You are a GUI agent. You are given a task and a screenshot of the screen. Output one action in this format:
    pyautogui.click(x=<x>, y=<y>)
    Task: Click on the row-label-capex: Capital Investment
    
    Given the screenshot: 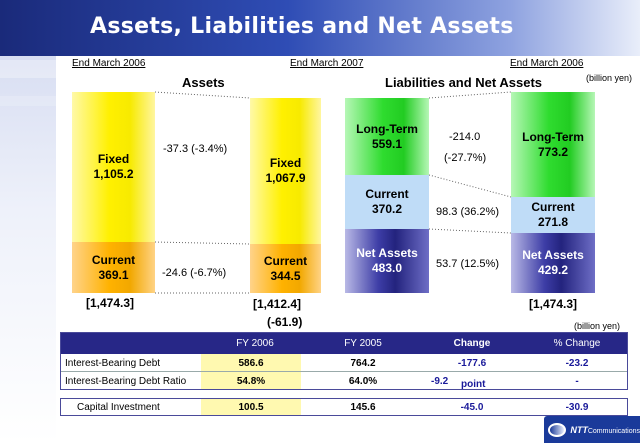 What is the action you would take?
    pyautogui.click(x=118, y=407)
    